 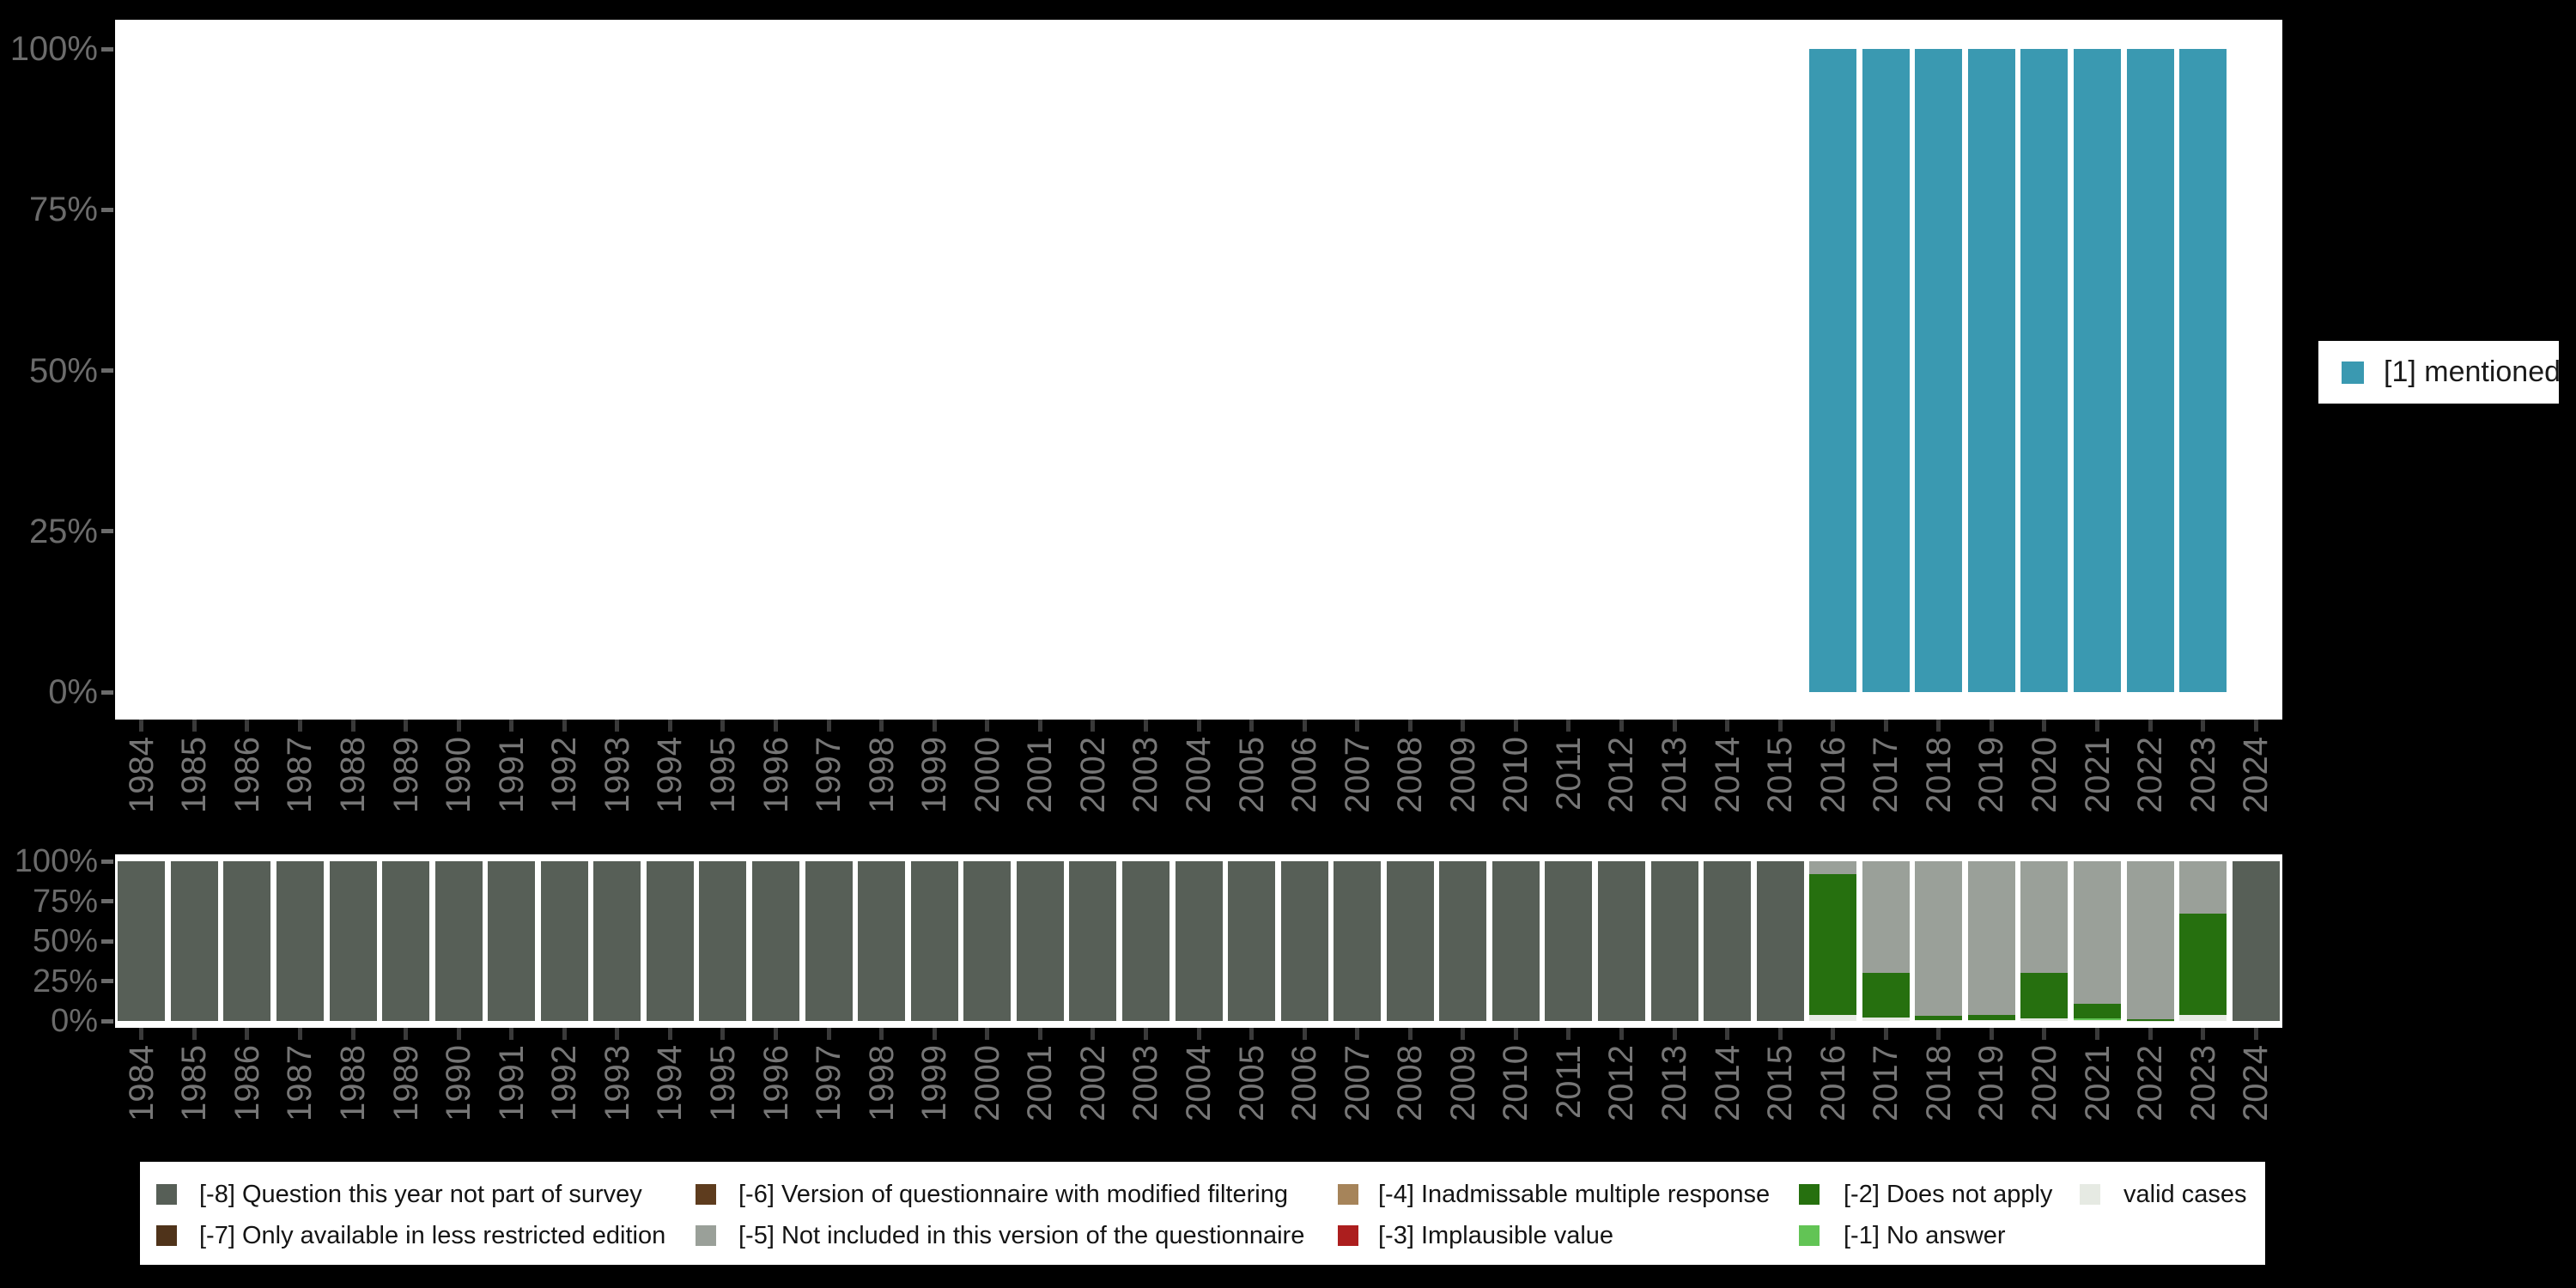 I want to click on x-axis-label: 2006, so click(x=1305, y=775).